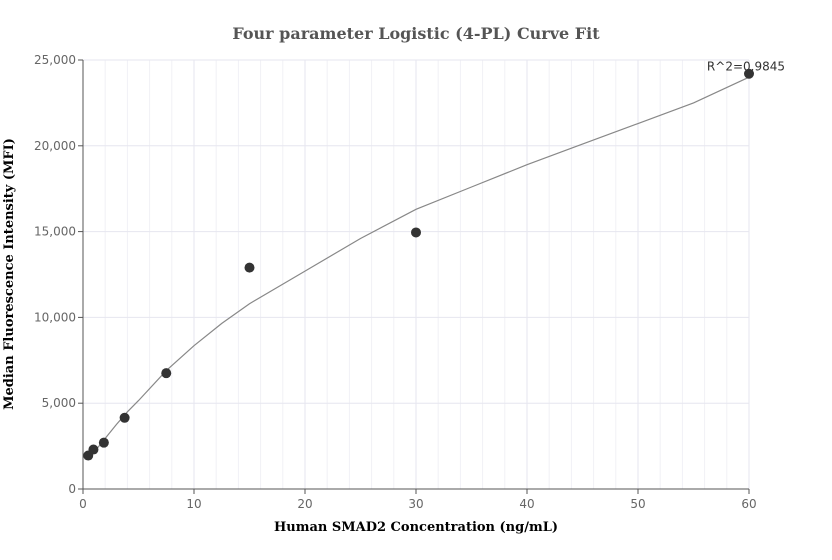 The image size is (832, 560). Describe the element at coordinates (72, 489) in the screenshot. I see `y-tick-label: 0` at that location.